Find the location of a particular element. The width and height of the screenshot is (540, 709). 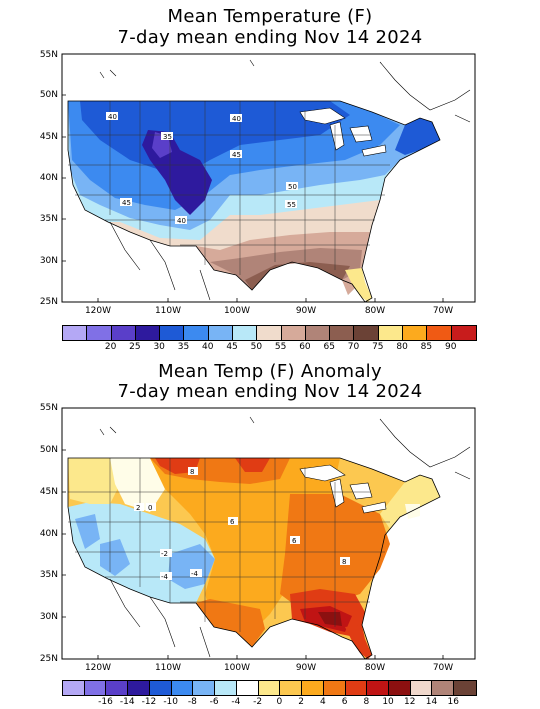

top-contour-label-7: 55 is located at coordinates (291, 205).